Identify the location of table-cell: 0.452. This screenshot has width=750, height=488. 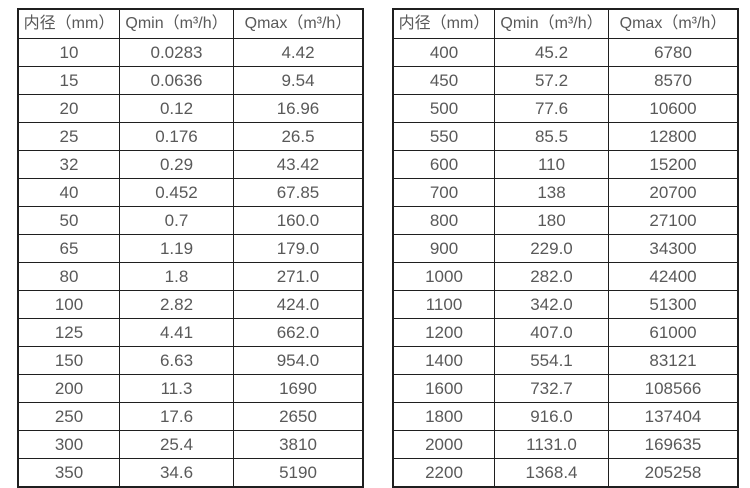
(176, 192).